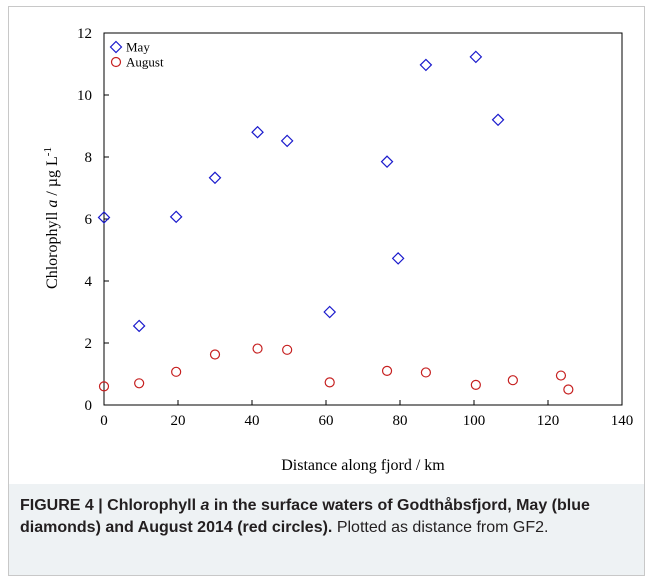  Describe the element at coordinates (89, 344) in the screenshot. I see `y-tick-label: 2` at that location.